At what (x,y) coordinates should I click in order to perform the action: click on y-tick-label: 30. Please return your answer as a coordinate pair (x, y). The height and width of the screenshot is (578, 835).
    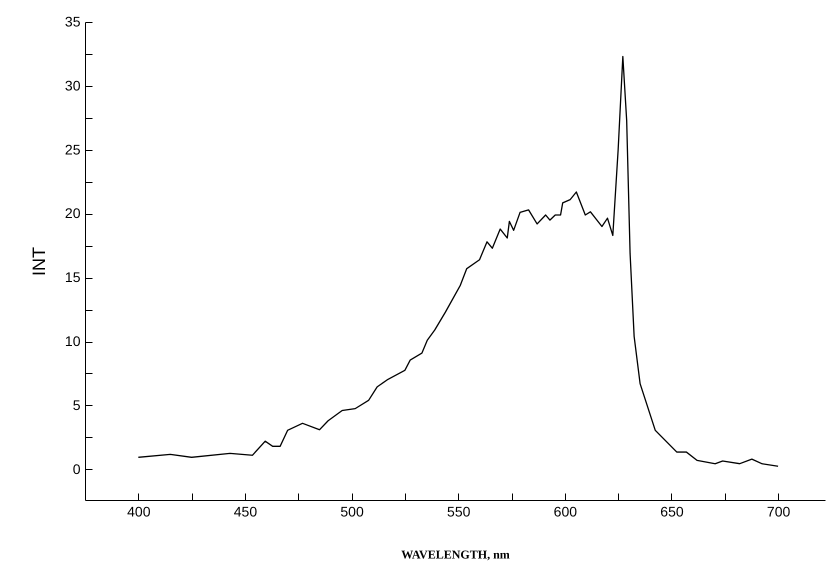
    Looking at the image, I should click on (72, 85).